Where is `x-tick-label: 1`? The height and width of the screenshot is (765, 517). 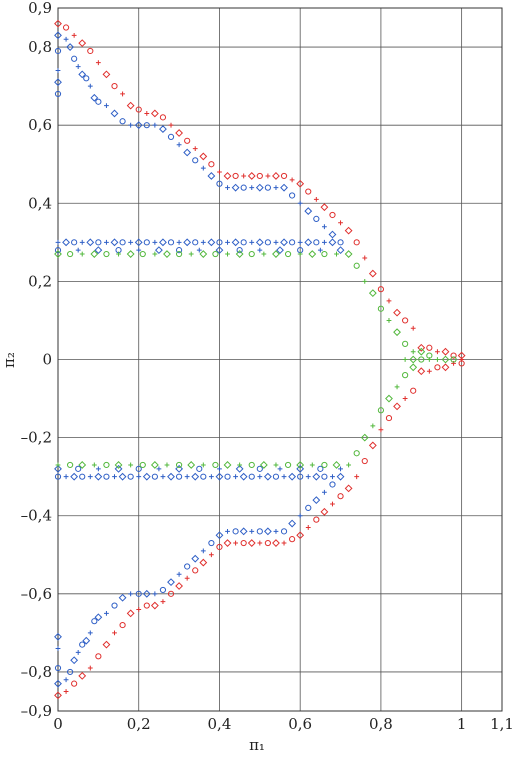 x-tick-label: 1 is located at coordinates (462, 724).